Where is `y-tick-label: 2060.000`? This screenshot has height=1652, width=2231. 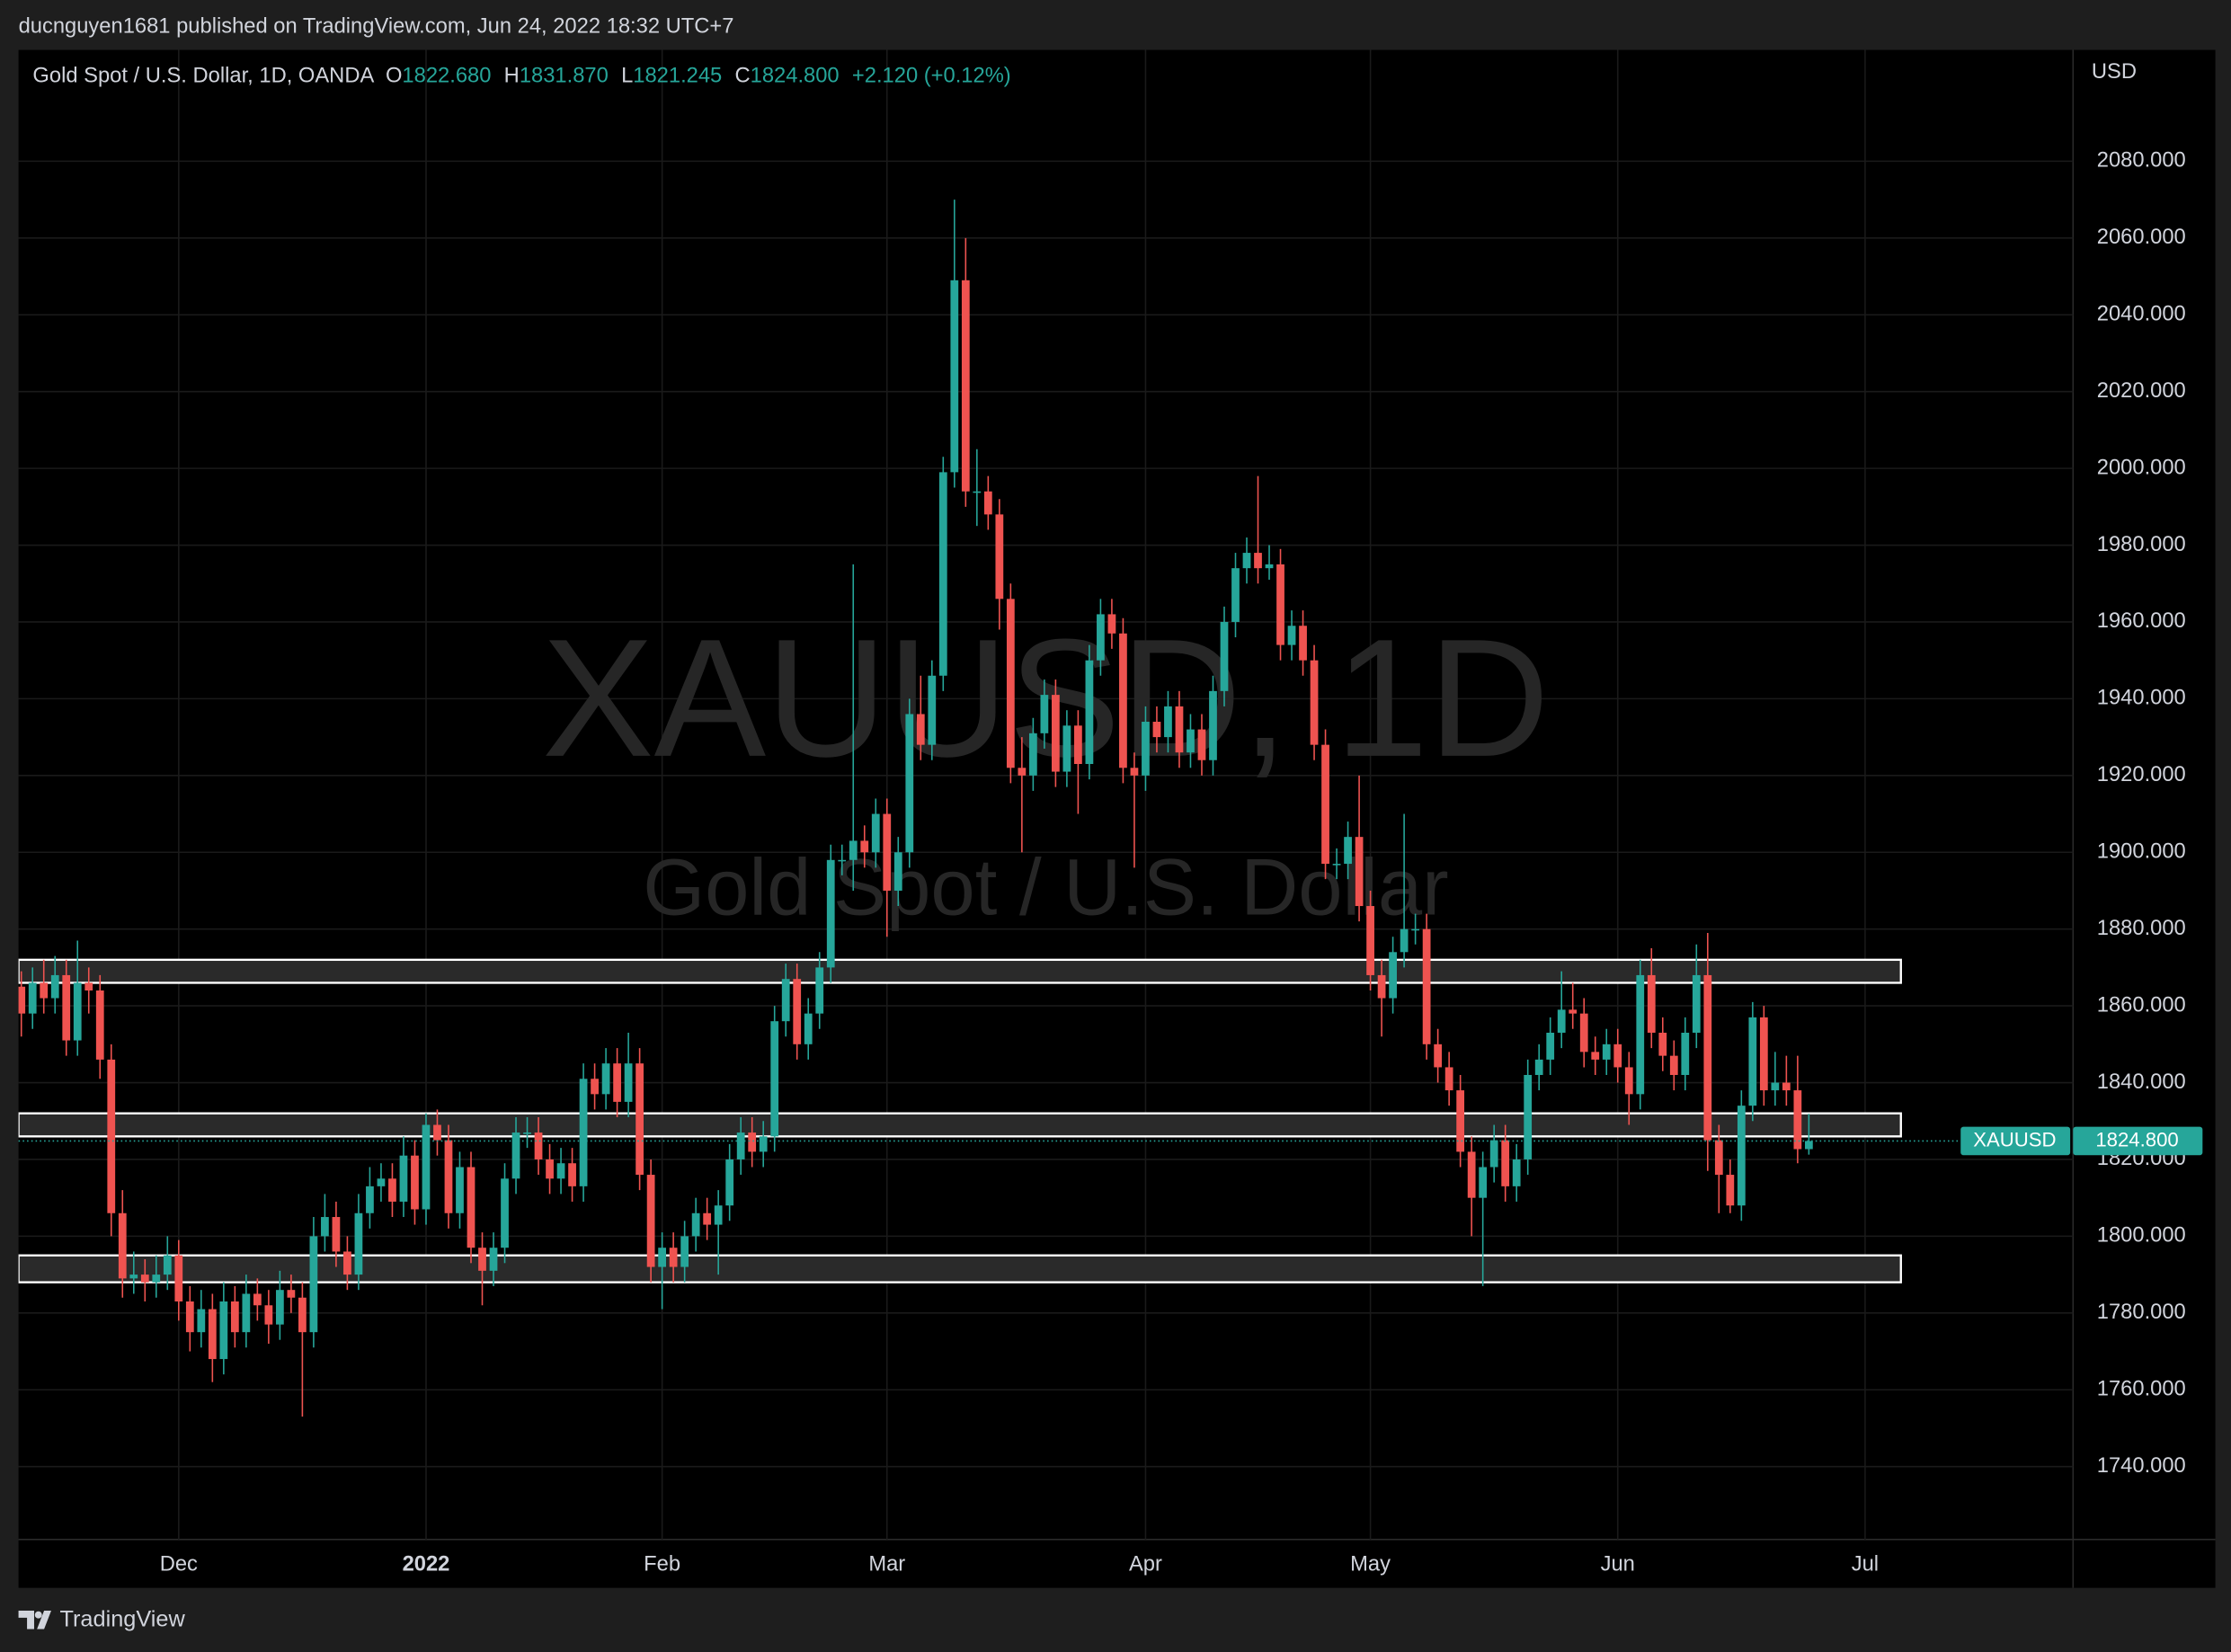 y-tick-label: 2060.000 is located at coordinates (2141, 237).